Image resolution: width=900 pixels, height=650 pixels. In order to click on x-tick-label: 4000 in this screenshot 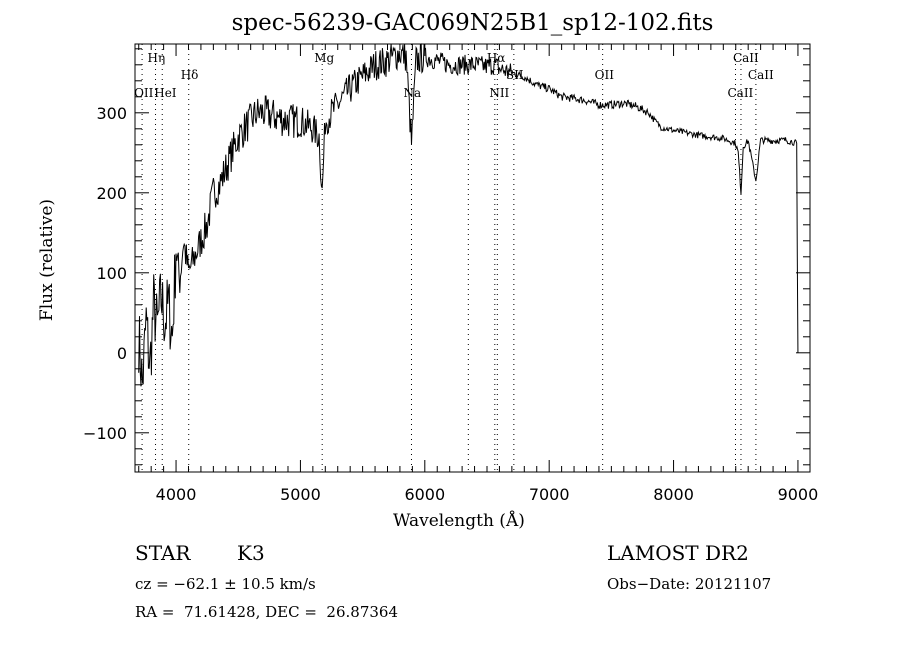, I will do `click(176, 494)`.